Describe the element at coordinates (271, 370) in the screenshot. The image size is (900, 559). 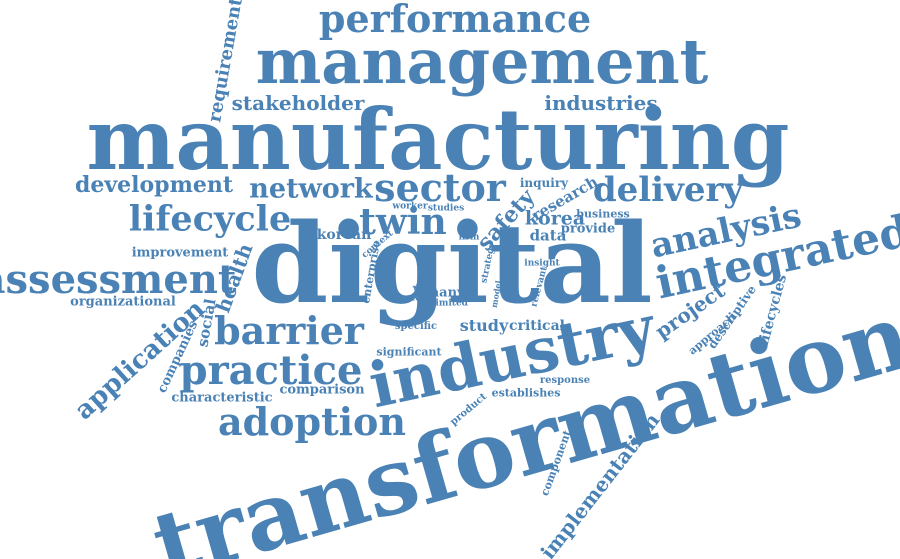
I see `word-practice: practice` at that location.